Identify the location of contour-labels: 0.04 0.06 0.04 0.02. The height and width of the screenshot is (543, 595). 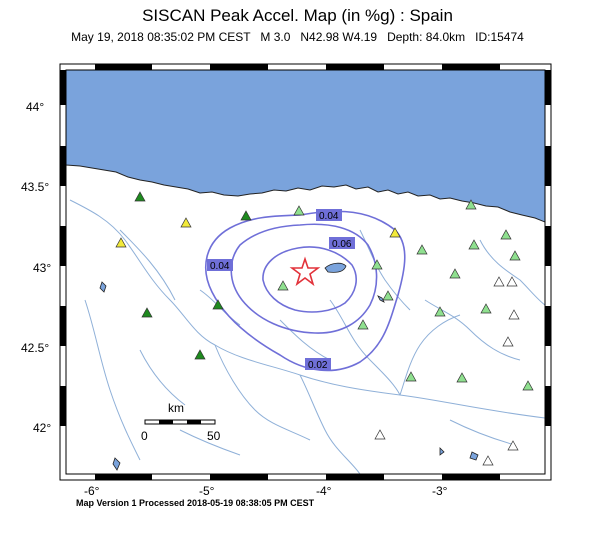
(281, 290).